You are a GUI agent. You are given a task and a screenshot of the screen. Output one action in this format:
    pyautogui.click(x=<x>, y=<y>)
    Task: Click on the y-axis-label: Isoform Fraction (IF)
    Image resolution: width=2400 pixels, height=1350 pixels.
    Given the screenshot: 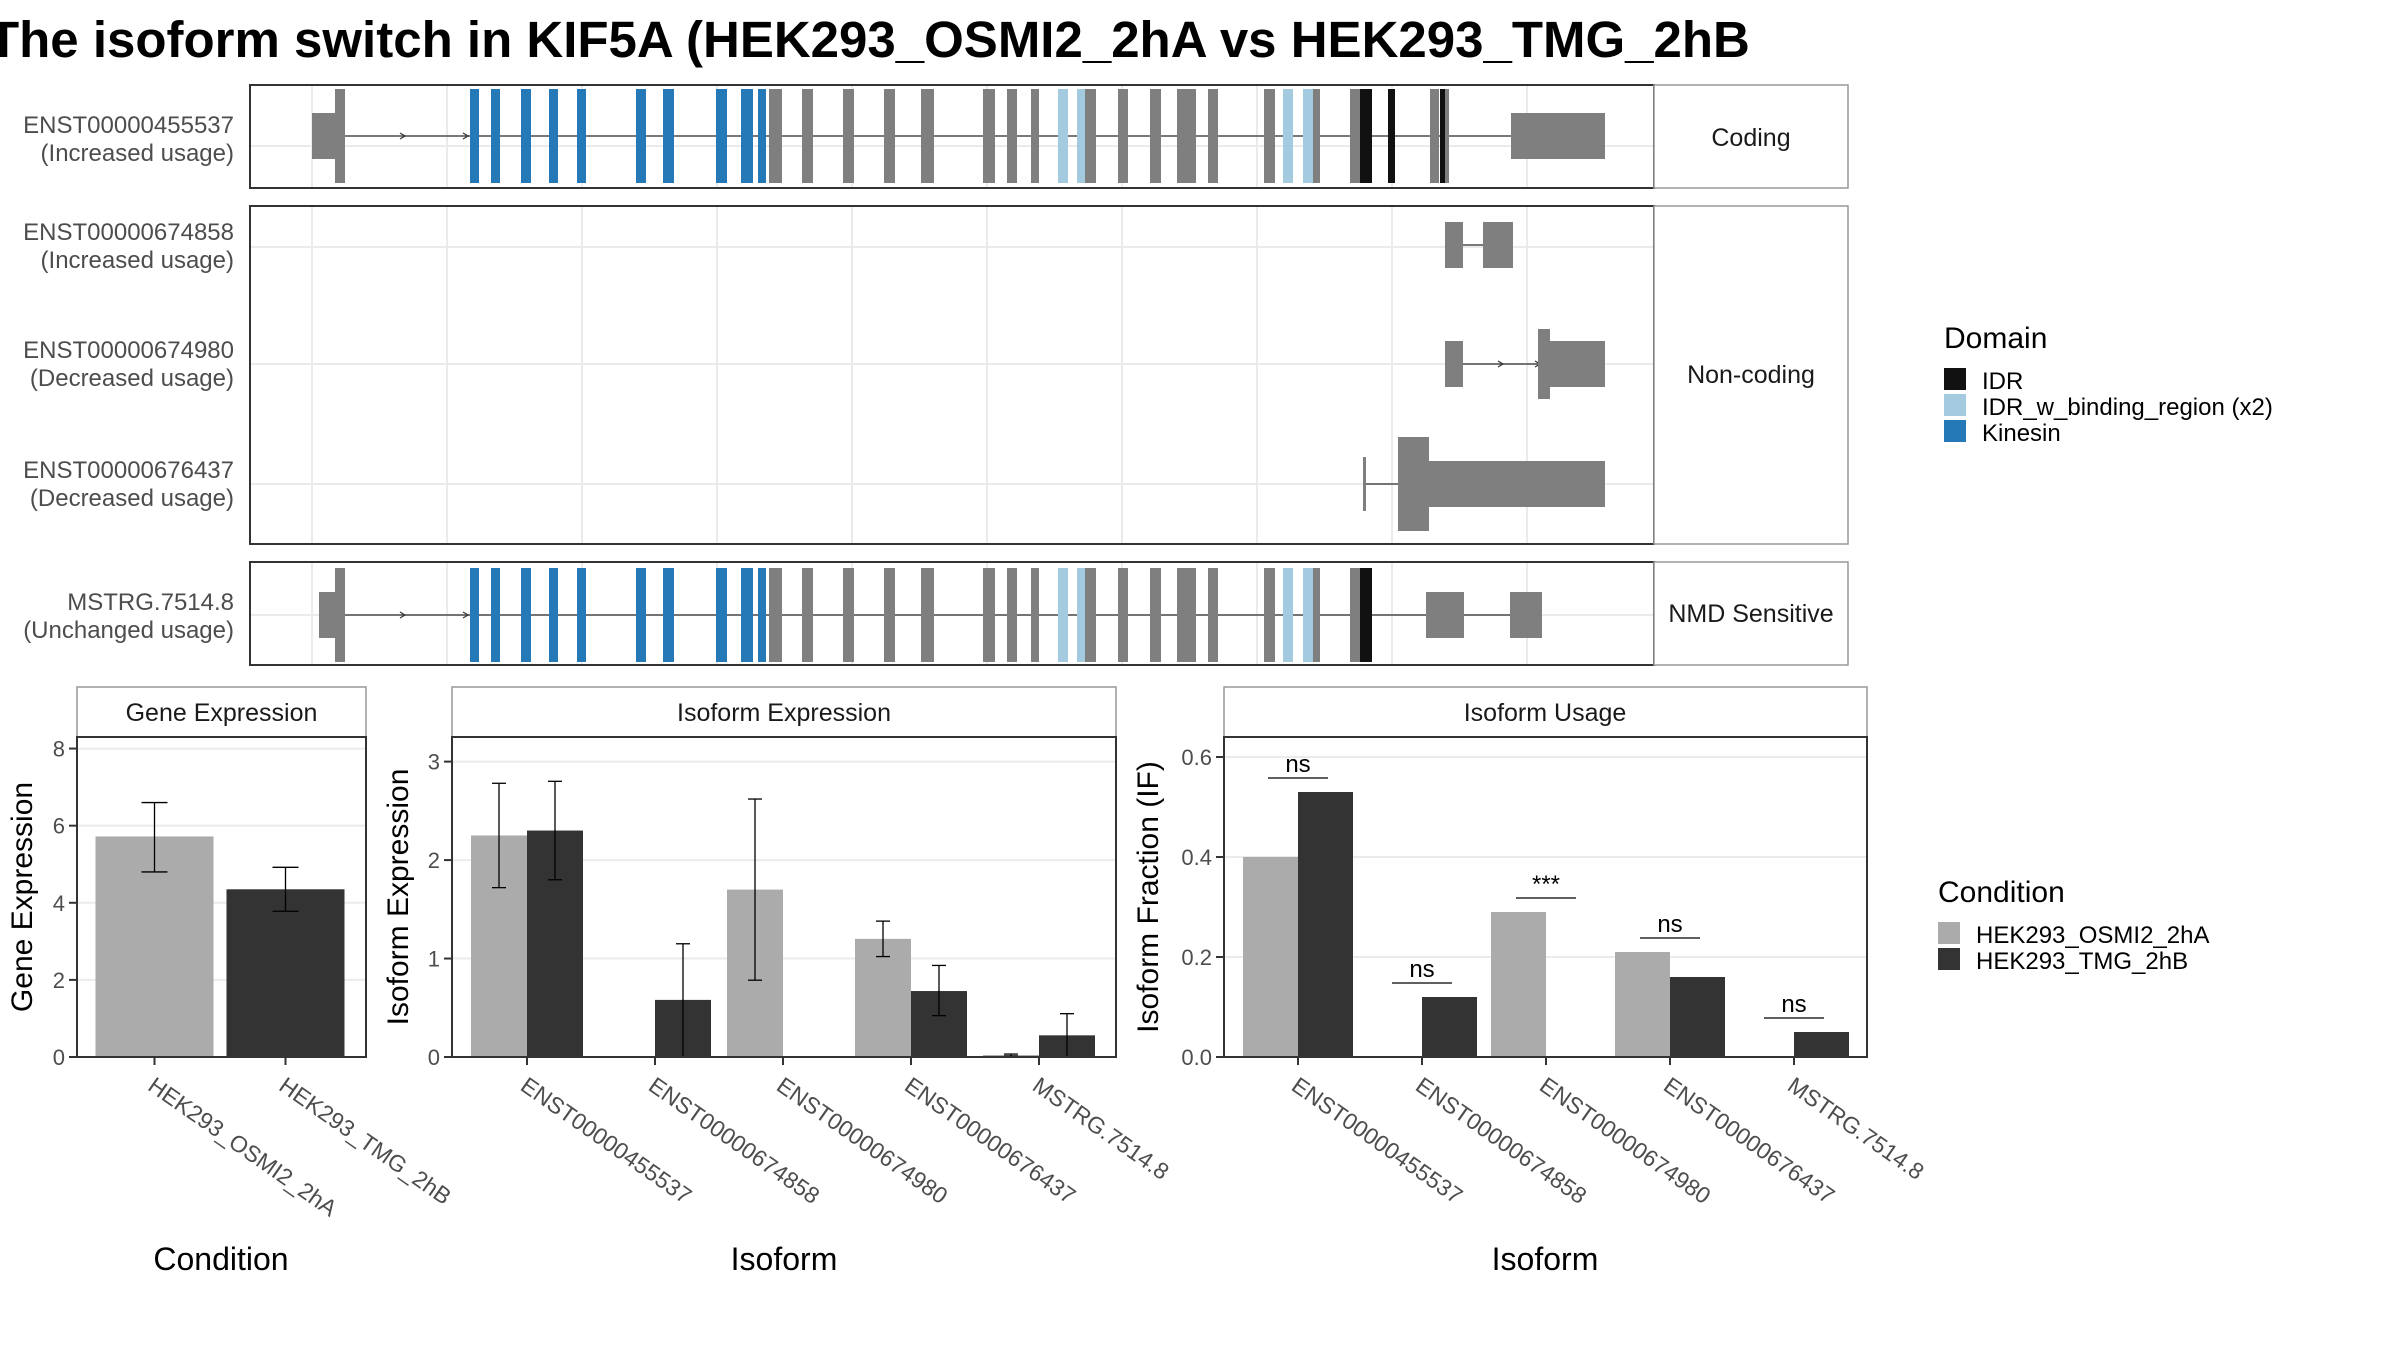 What is the action you would take?
    pyautogui.click(x=1148, y=897)
    